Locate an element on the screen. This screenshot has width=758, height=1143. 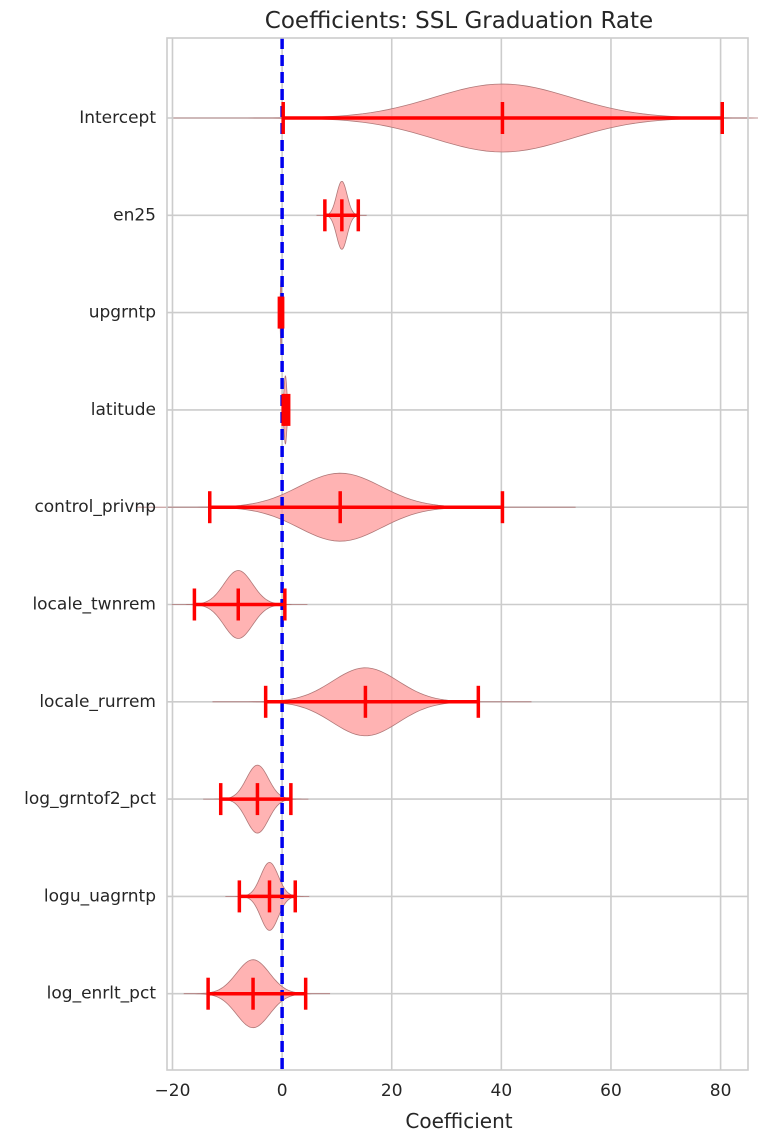
y-tick-label-en25: en25 is located at coordinates (134, 215).